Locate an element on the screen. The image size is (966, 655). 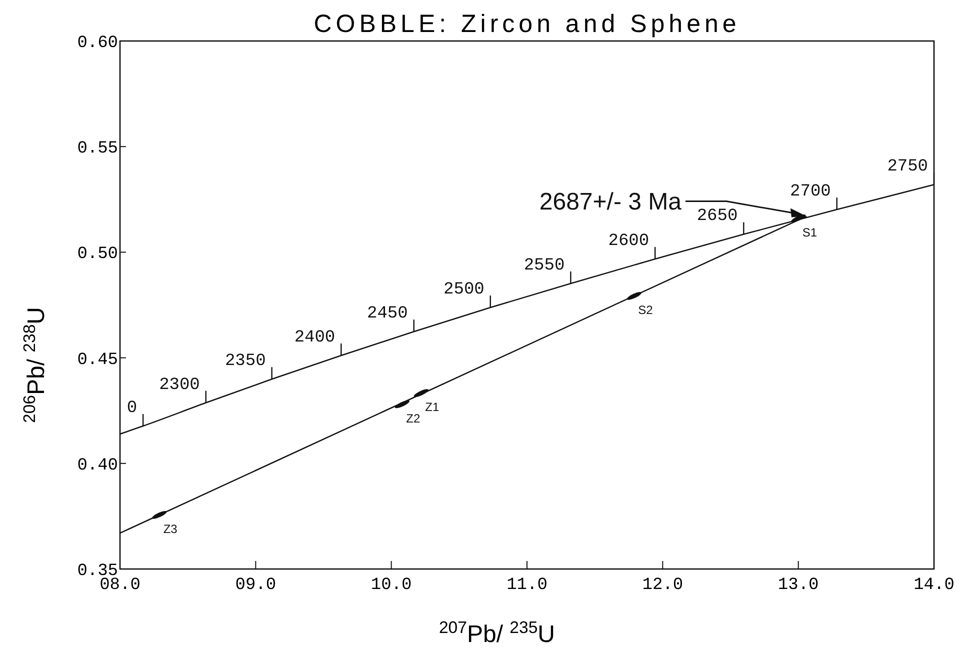
annotation: 2550 is located at coordinates (544, 266).